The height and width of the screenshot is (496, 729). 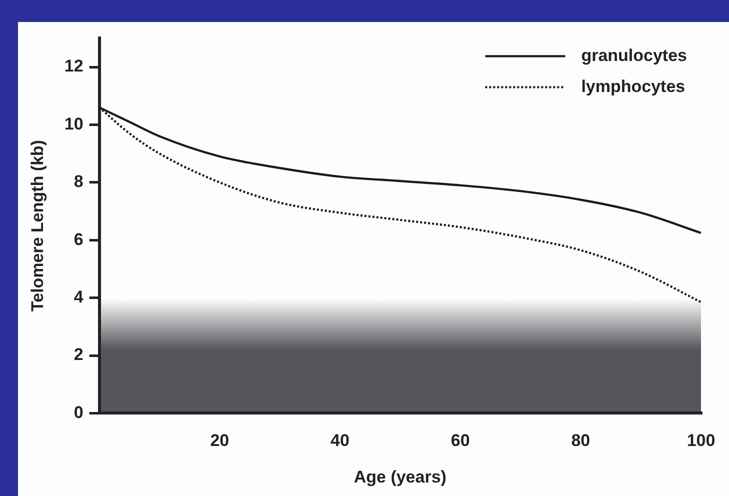 What do you see at coordinates (79, 182) in the screenshot?
I see `y-tick-label: 8` at bounding box center [79, 182].